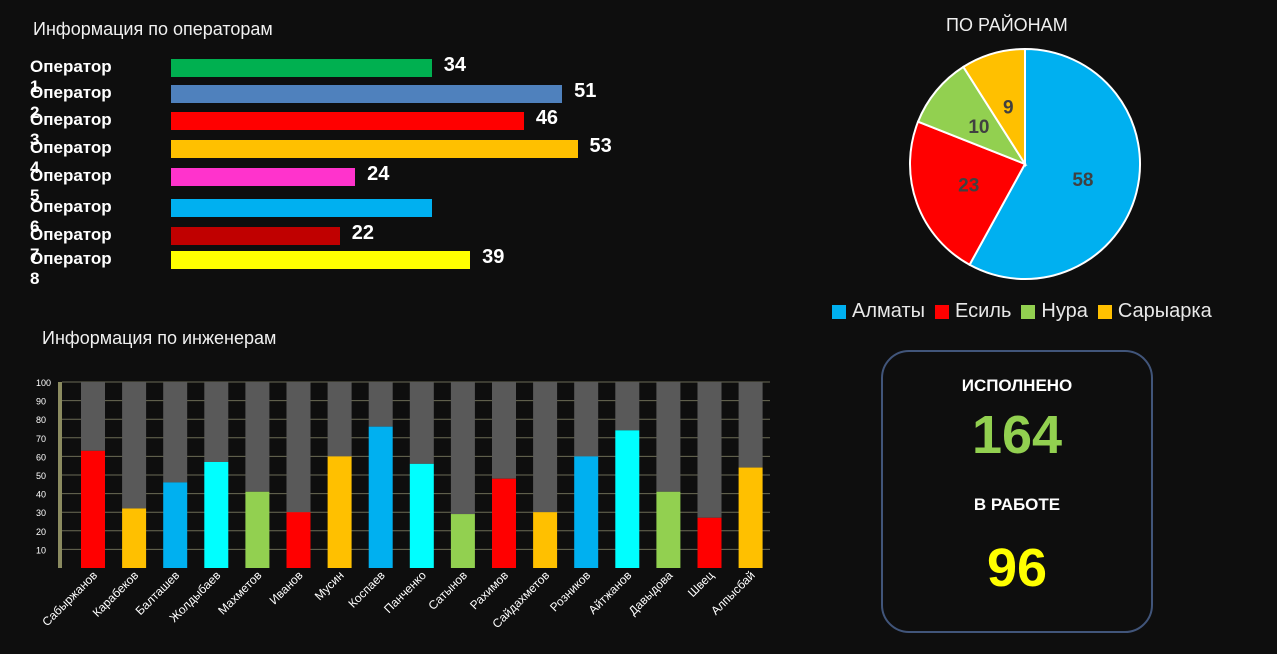  I want to click on y-axis, so click(60, 475).